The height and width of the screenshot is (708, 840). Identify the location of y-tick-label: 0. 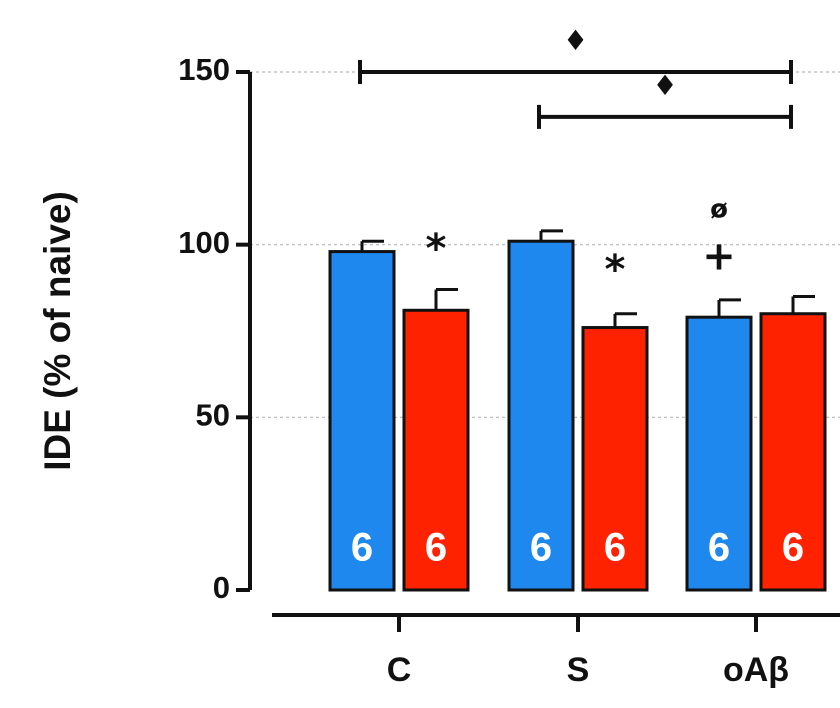
(221, 587).